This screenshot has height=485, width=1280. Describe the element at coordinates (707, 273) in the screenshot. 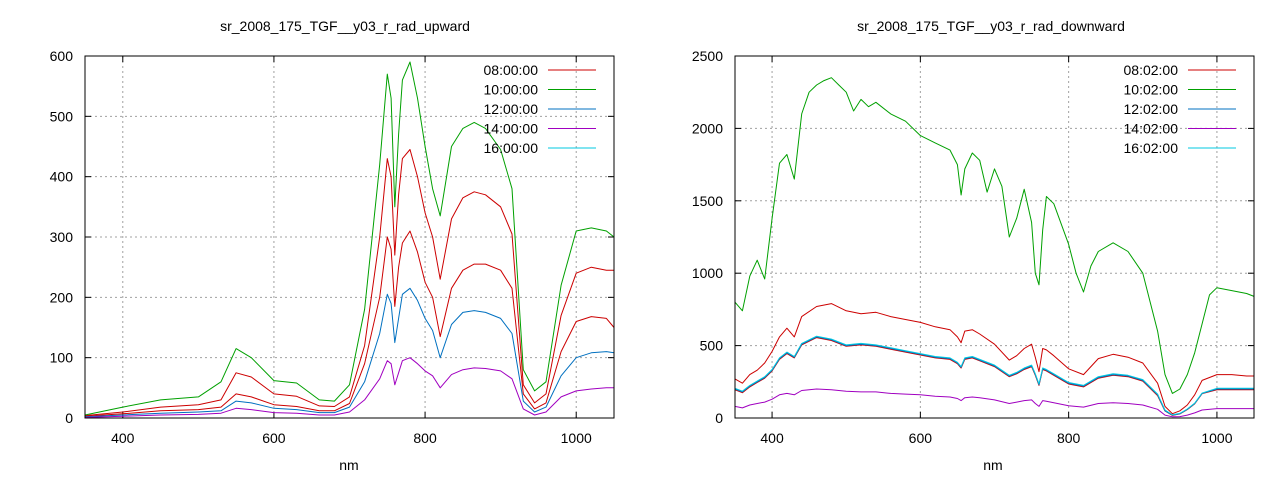

I see `y-tick-label: 1000` at that location.